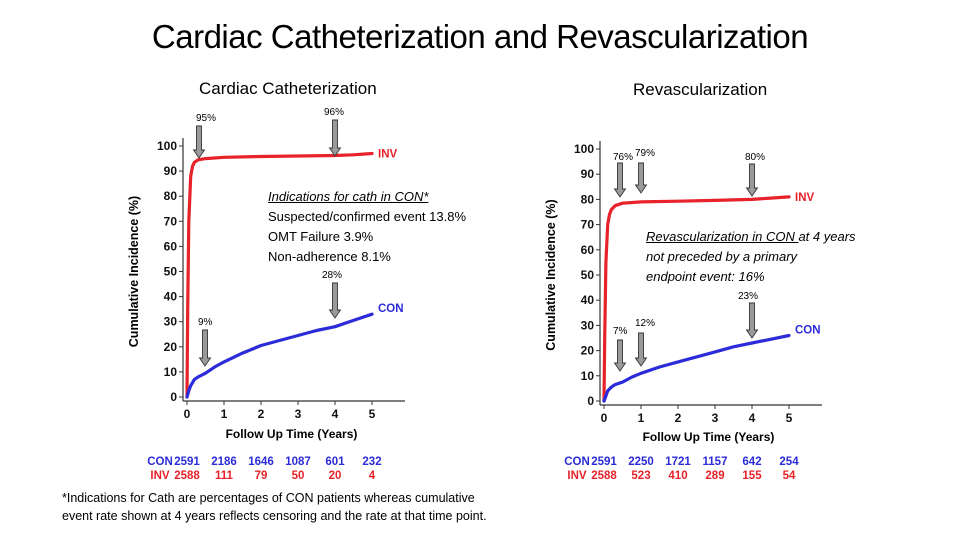 The image size is (960, 540). I want to click on y-tick-label: 30, so click(588, 325).